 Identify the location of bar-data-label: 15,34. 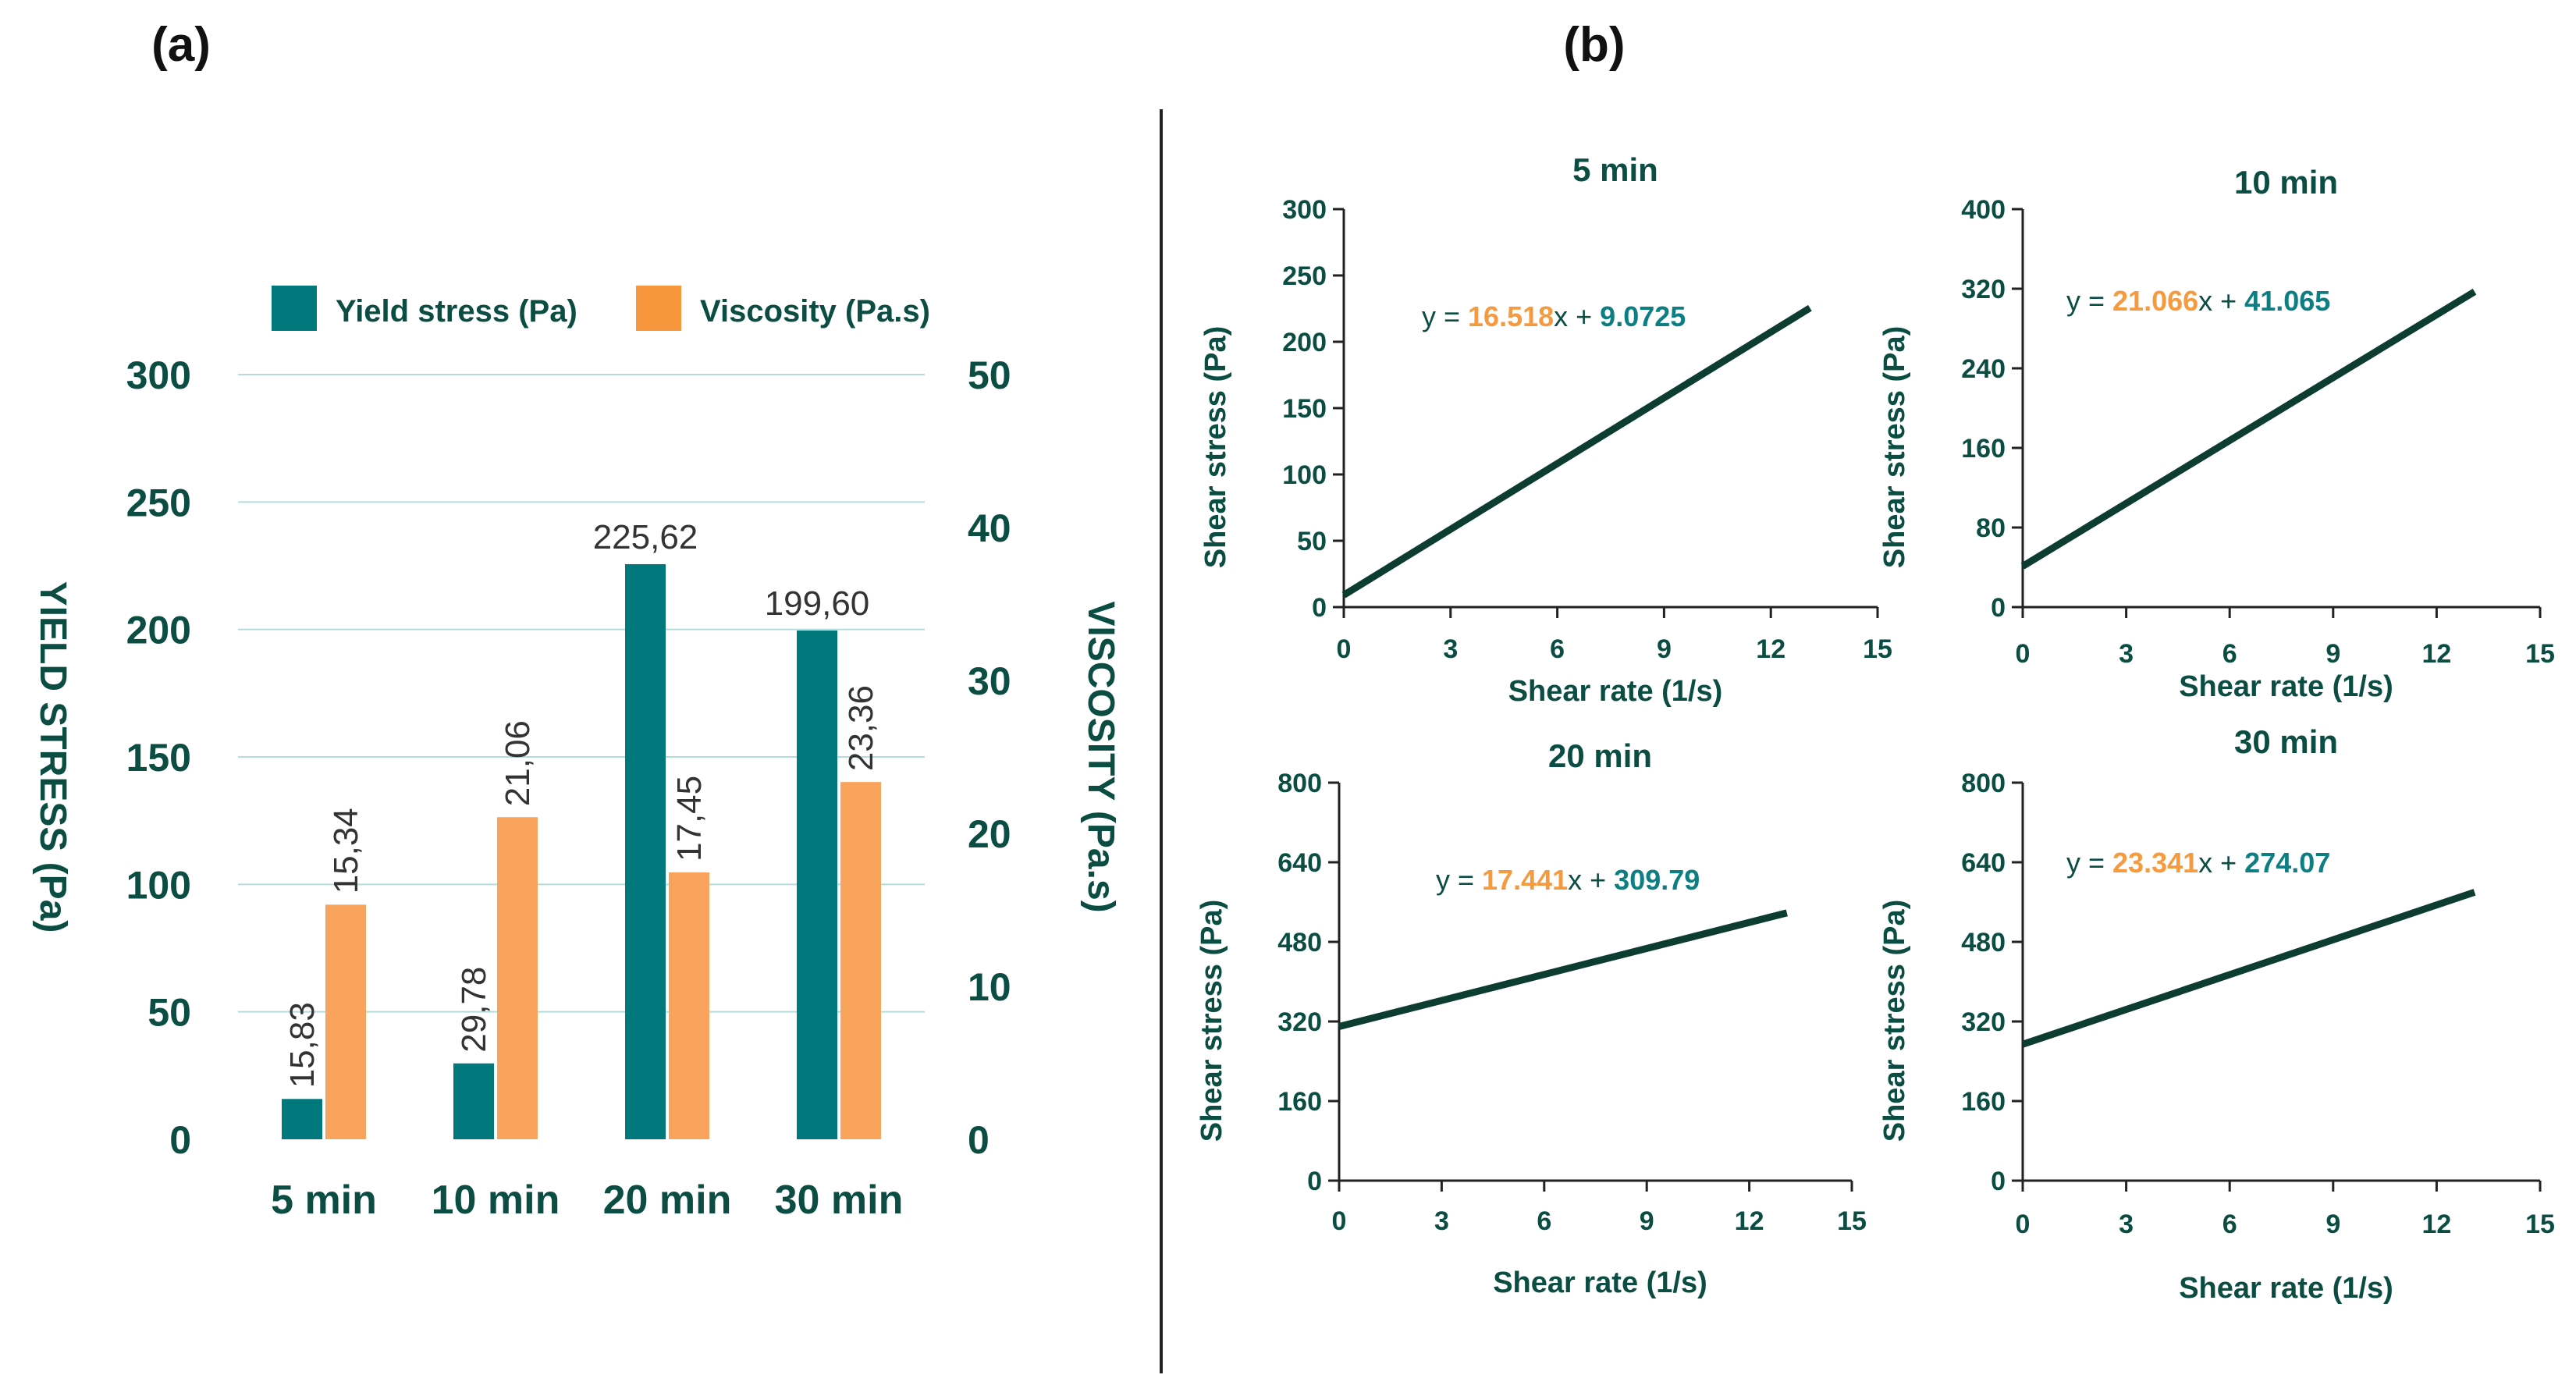
(346, 851).